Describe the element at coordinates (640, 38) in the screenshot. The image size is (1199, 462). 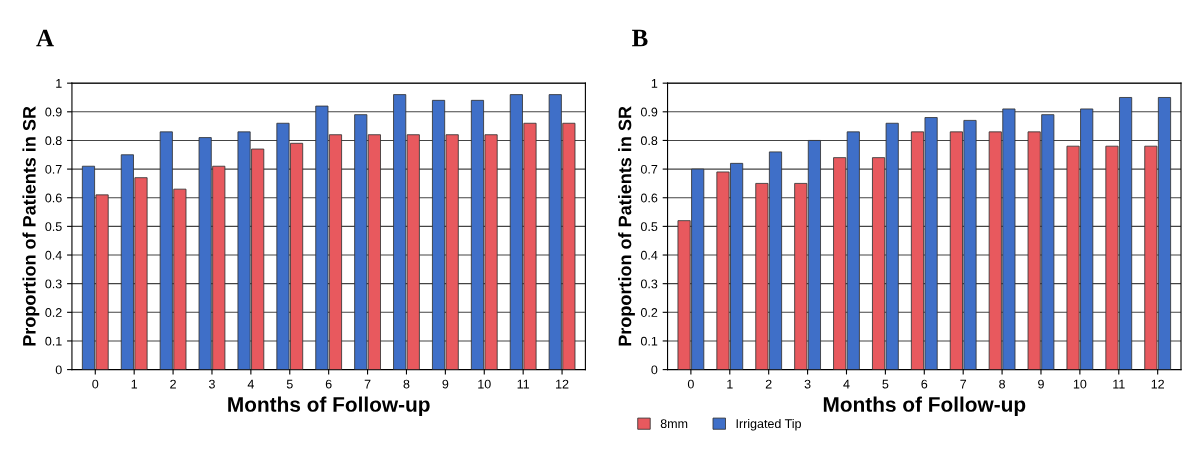
I see `chart-title: B` at that location.